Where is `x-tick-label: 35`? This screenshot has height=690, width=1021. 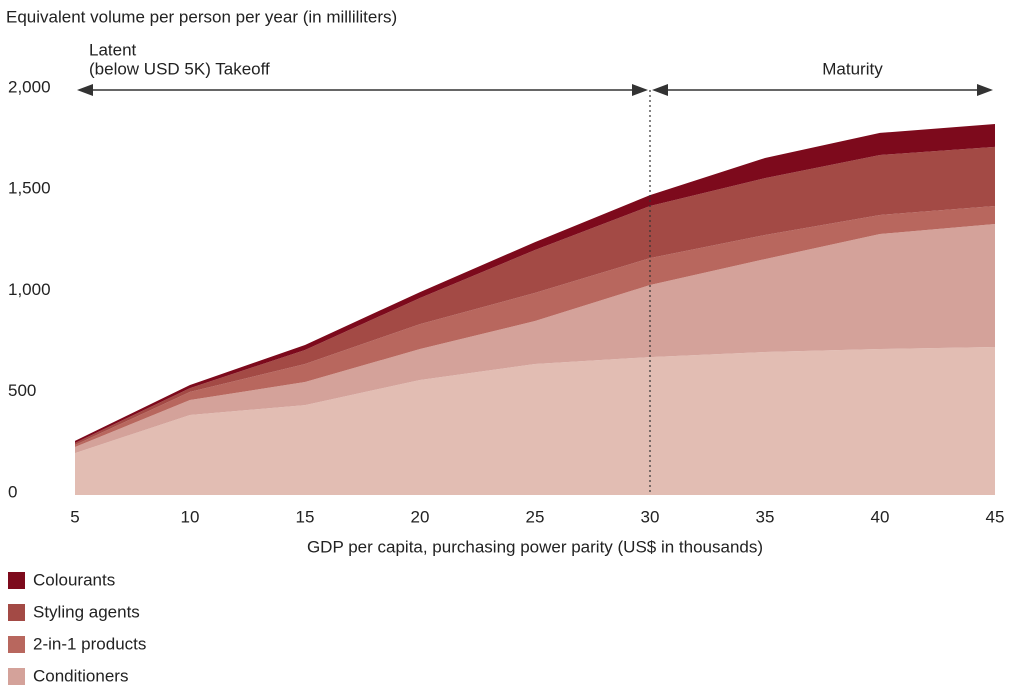 x-tick-label: 35 is located at coordinates (765, 516).